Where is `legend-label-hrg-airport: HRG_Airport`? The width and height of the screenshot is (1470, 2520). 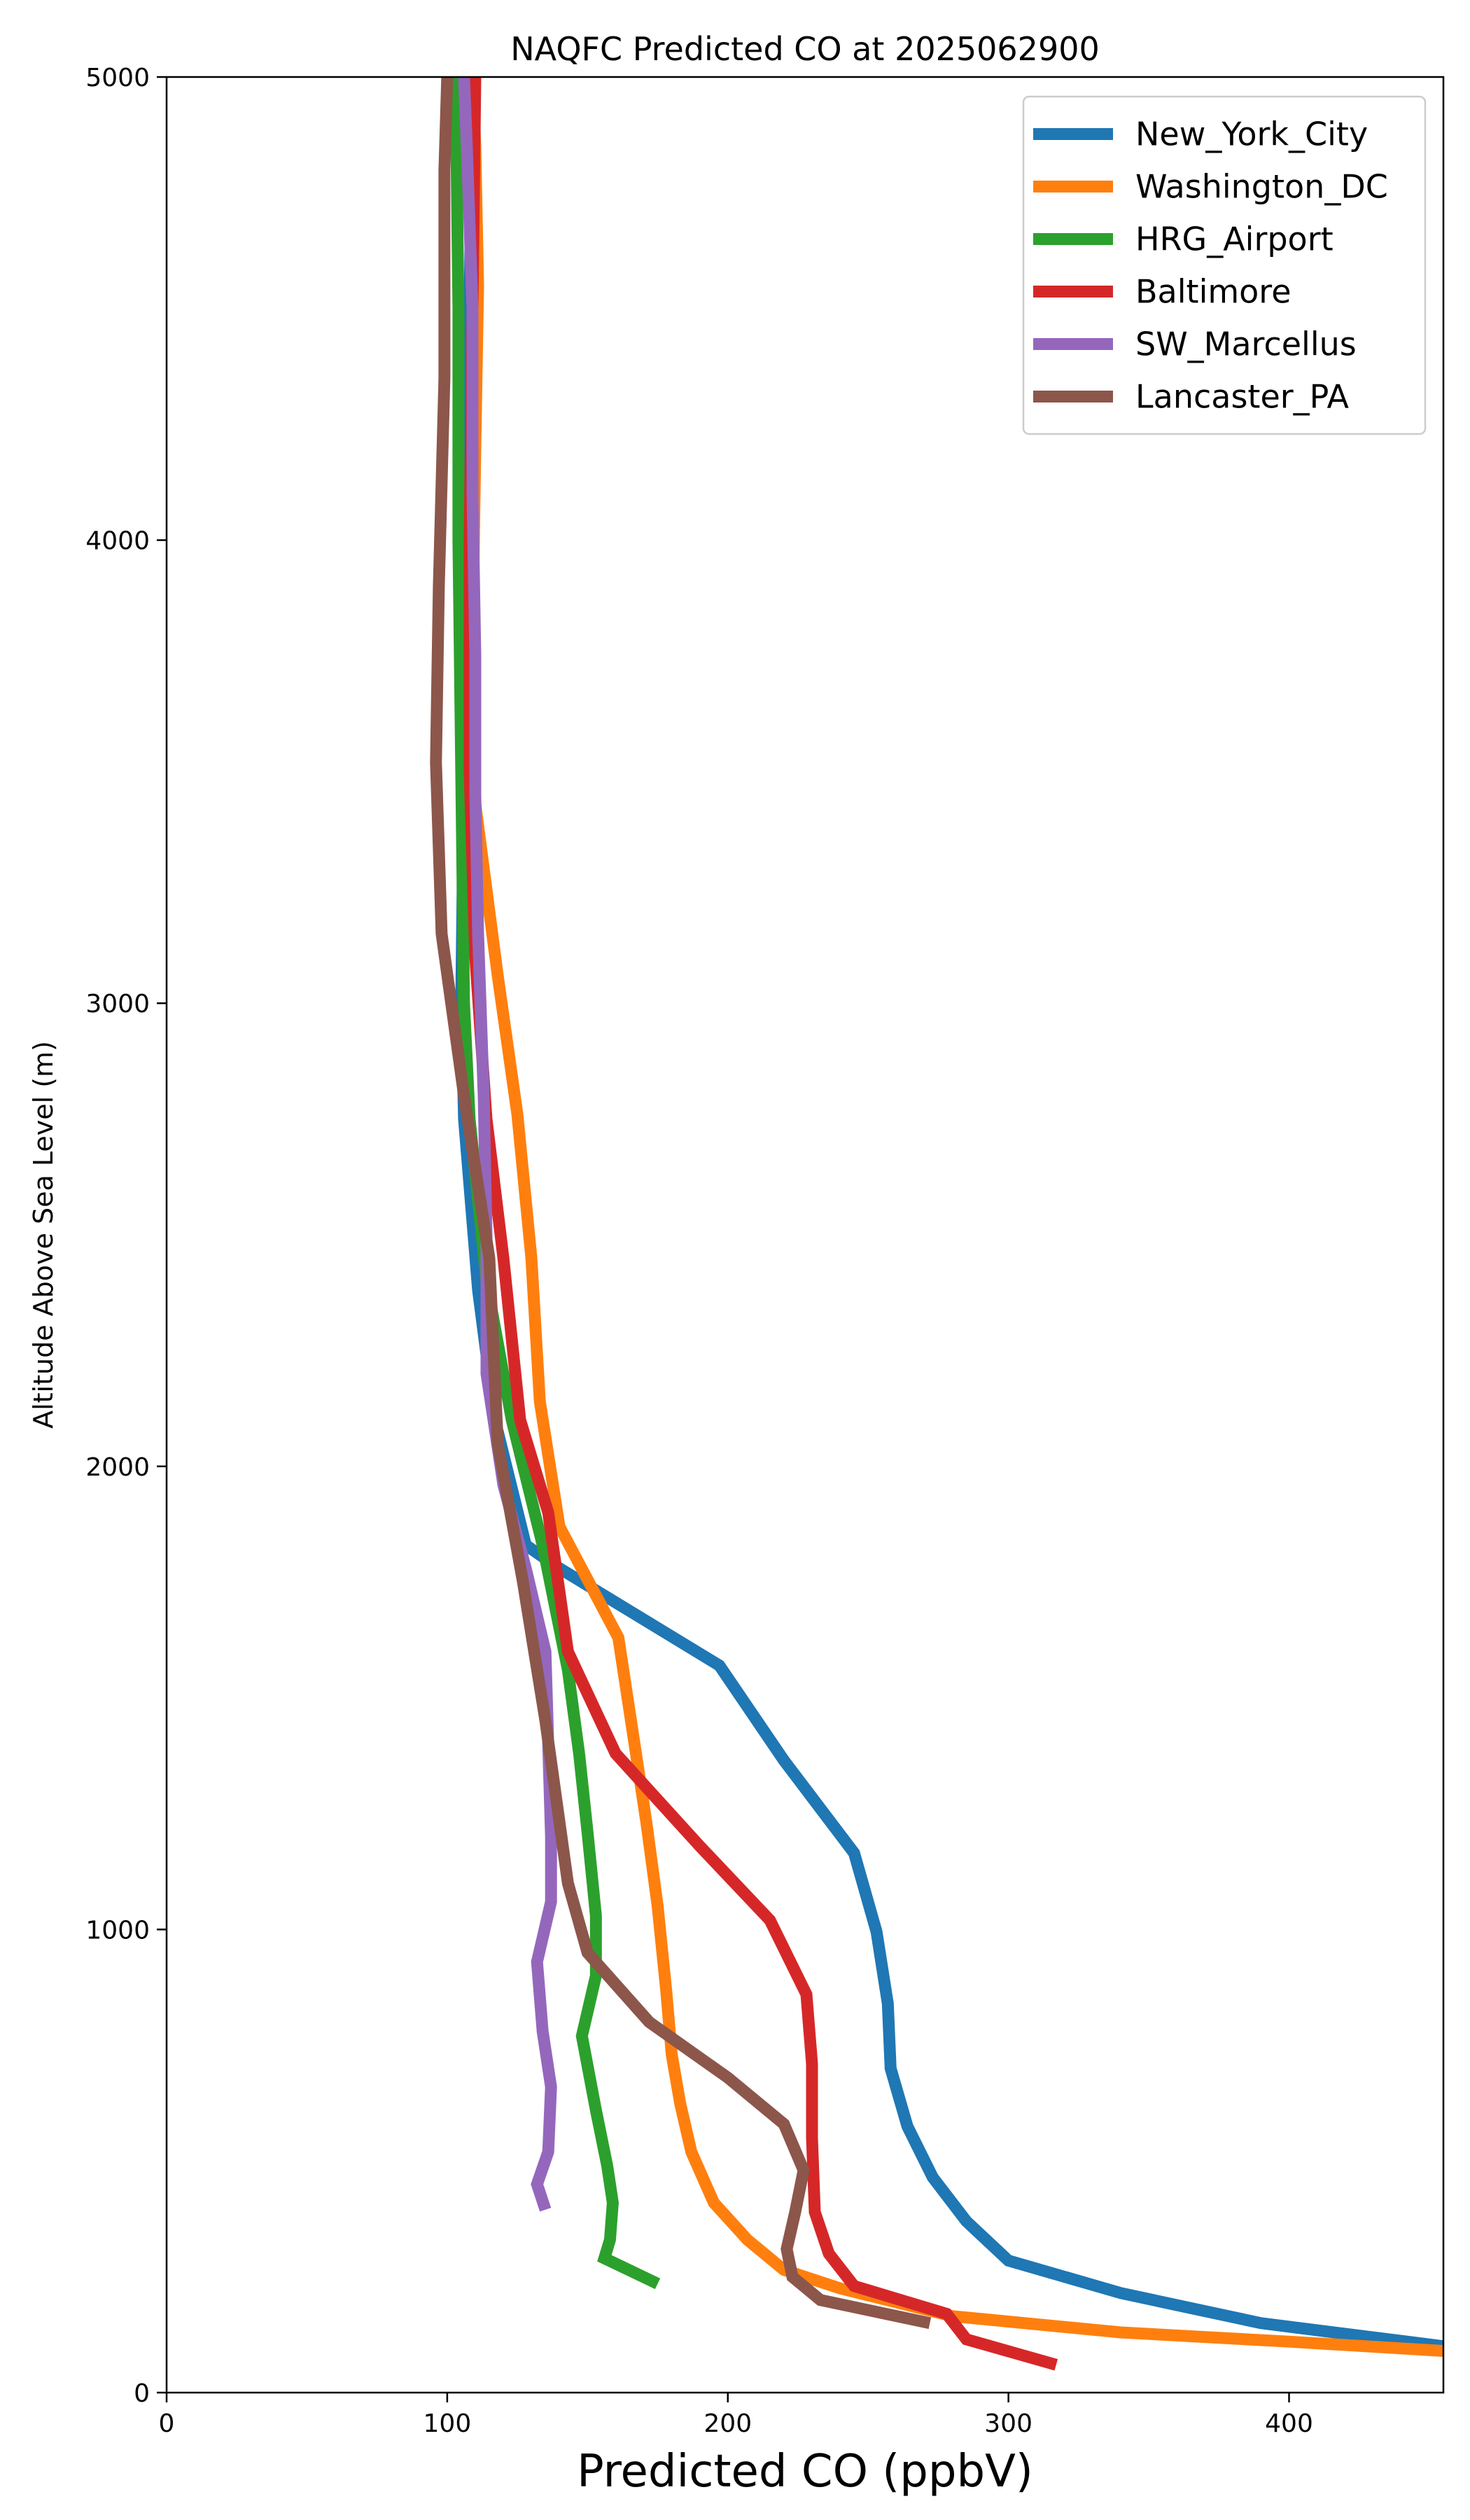 legend-label-hrg-airport: HRG_Airport is located at coordinates (1234, 239).